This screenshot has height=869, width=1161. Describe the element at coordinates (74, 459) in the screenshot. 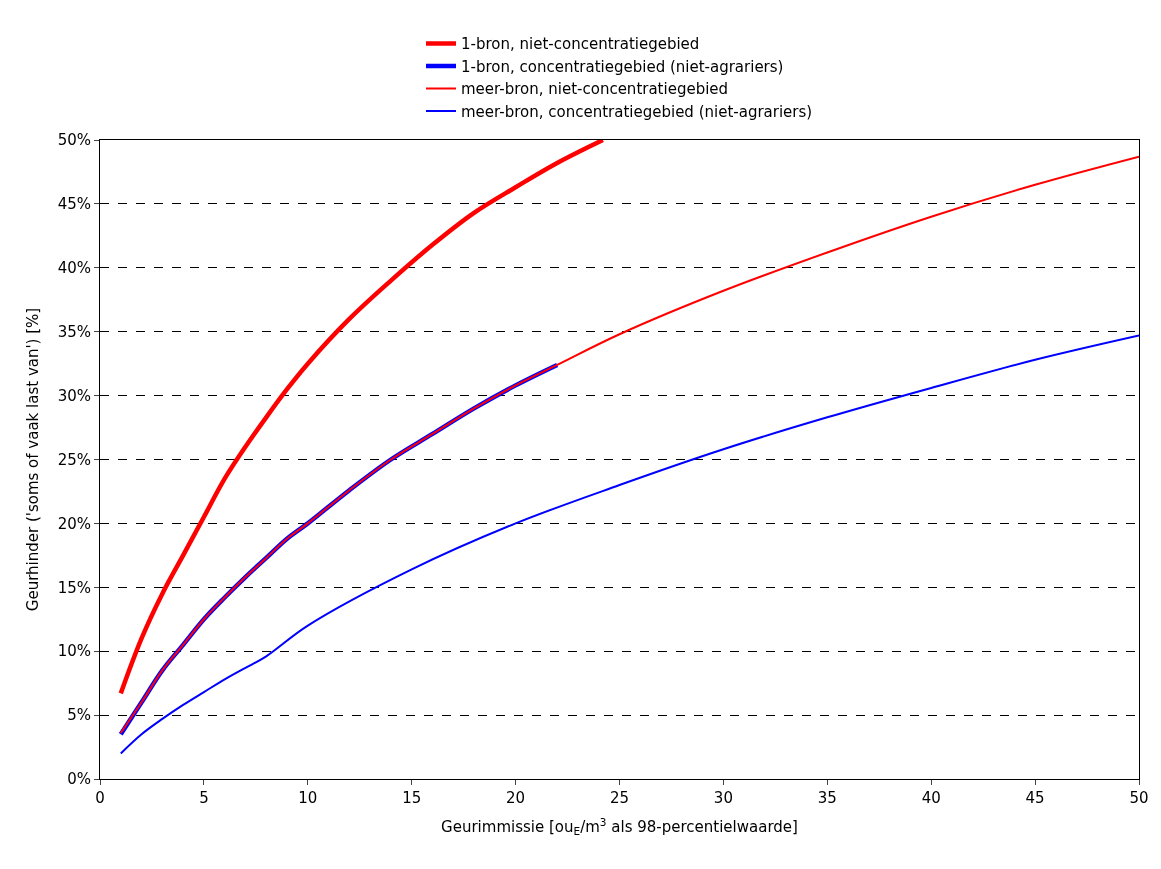

I see `y-tick-label: 25%` at that location.